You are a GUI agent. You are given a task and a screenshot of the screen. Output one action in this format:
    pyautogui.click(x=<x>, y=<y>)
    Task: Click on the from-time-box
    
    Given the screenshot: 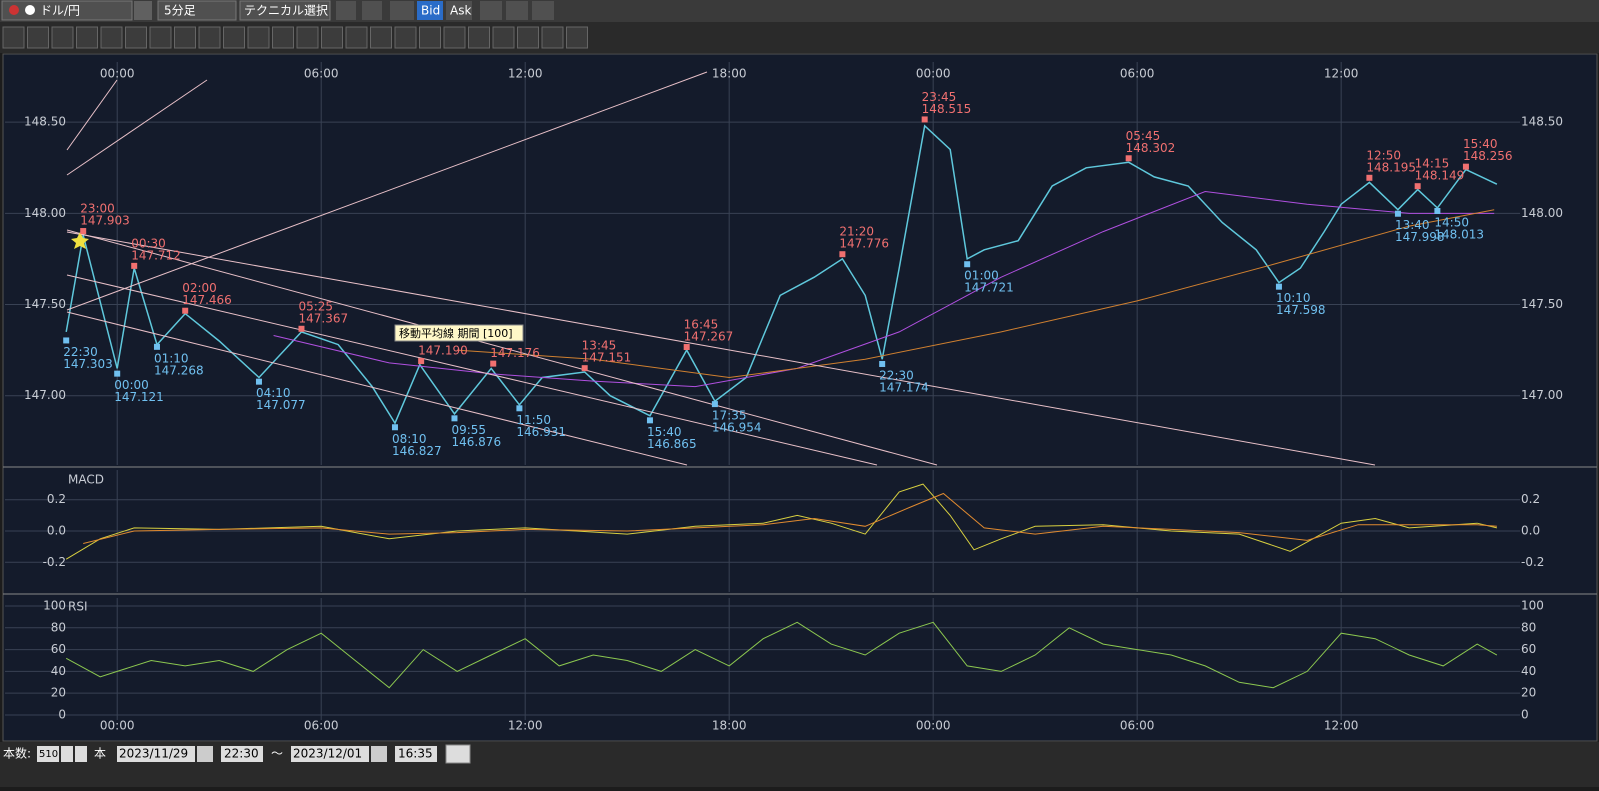 What is the action you would take?
    pyautogui.click(x=242, y=754)
    